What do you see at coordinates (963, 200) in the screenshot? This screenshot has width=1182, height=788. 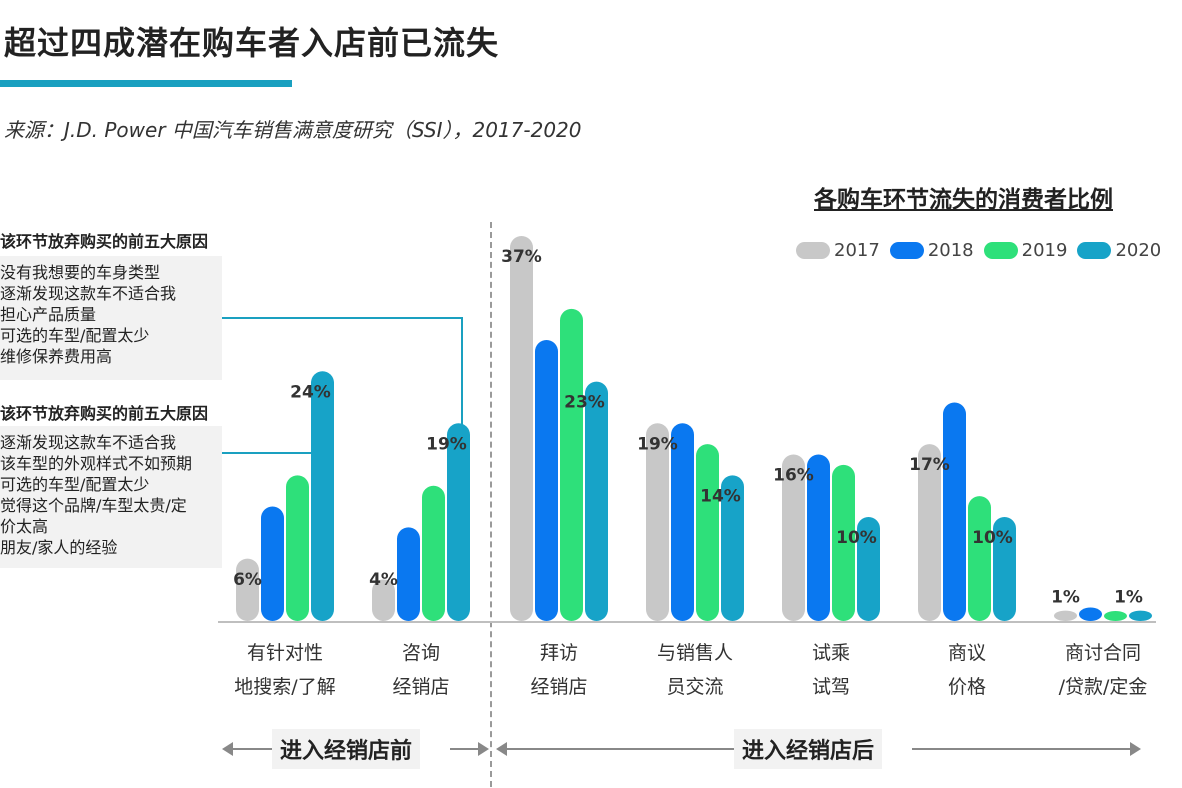 I see `chart-title: 各购车环节流失的消费者比例` at bounding box center [963, 200].